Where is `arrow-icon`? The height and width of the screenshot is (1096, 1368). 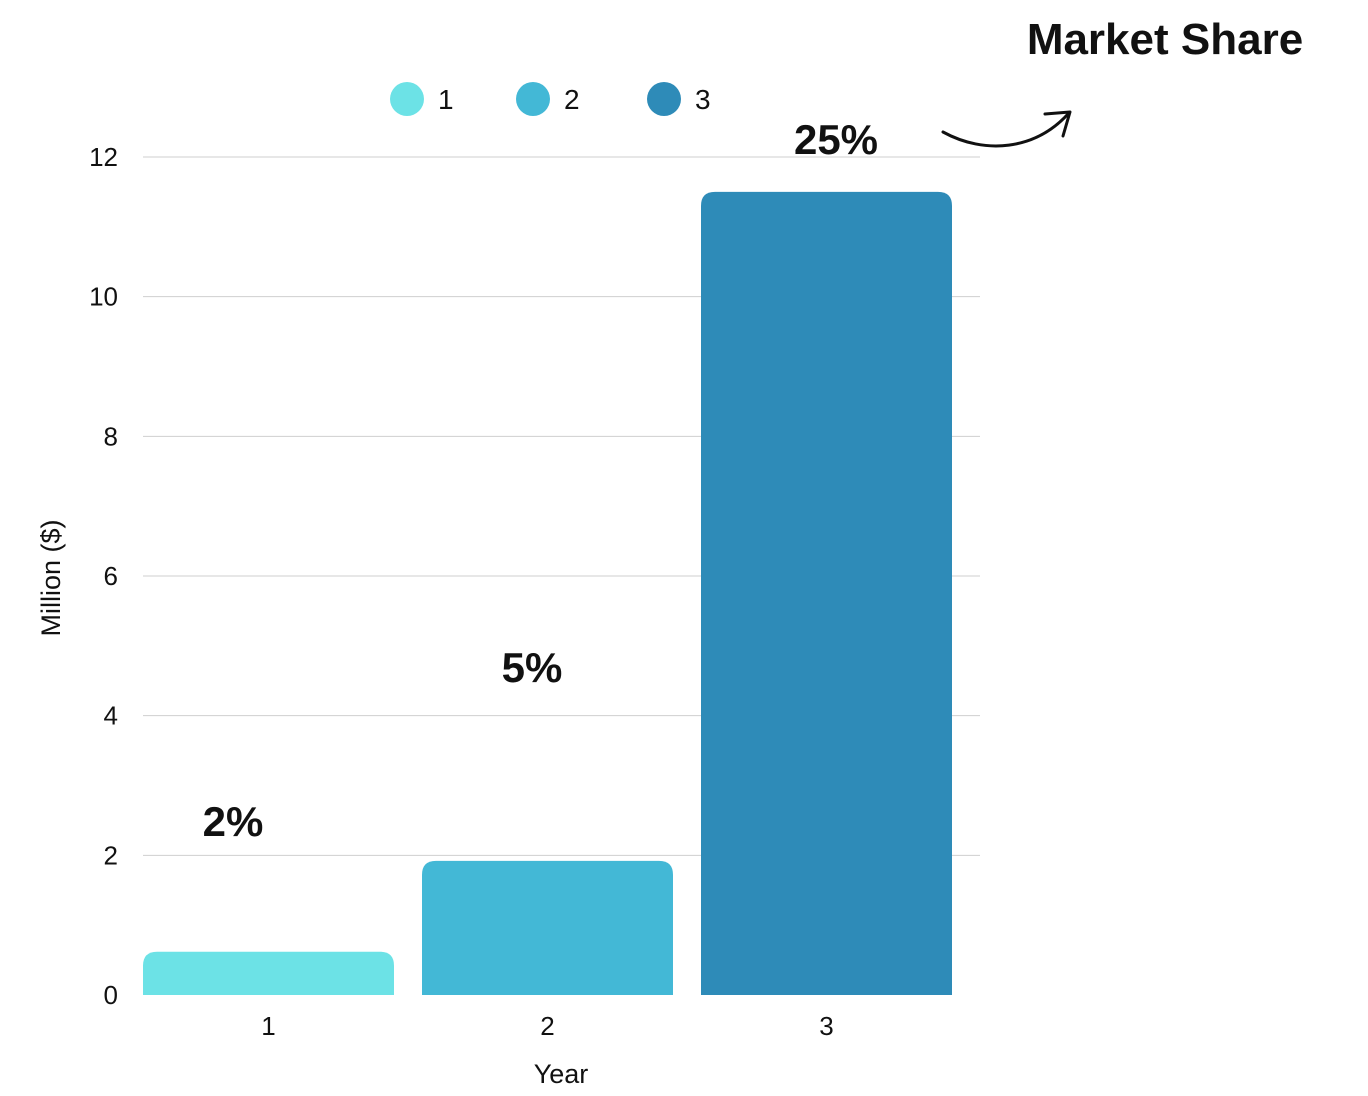
arrow-icon is located at coordinates (1005, 130).